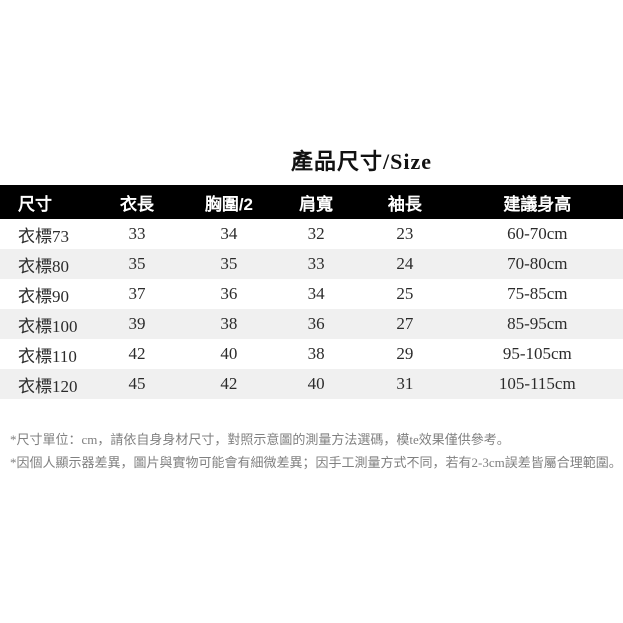  What do you see at coordinates (537, 384) in the screenshot?
I see `table-cell: 105-115cm` at bounding box center [537, 384].